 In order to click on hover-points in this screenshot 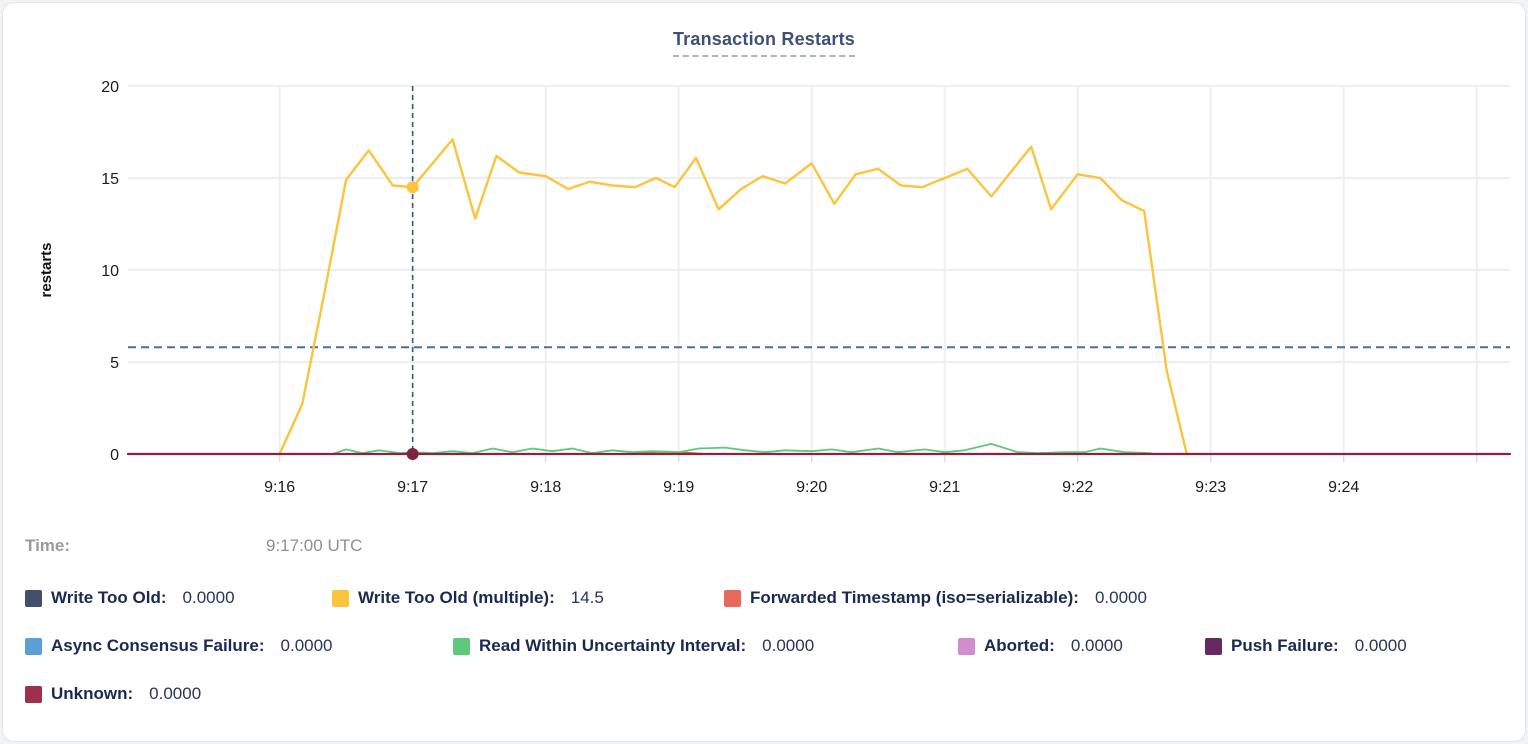, I will do `click(412, 320)`.